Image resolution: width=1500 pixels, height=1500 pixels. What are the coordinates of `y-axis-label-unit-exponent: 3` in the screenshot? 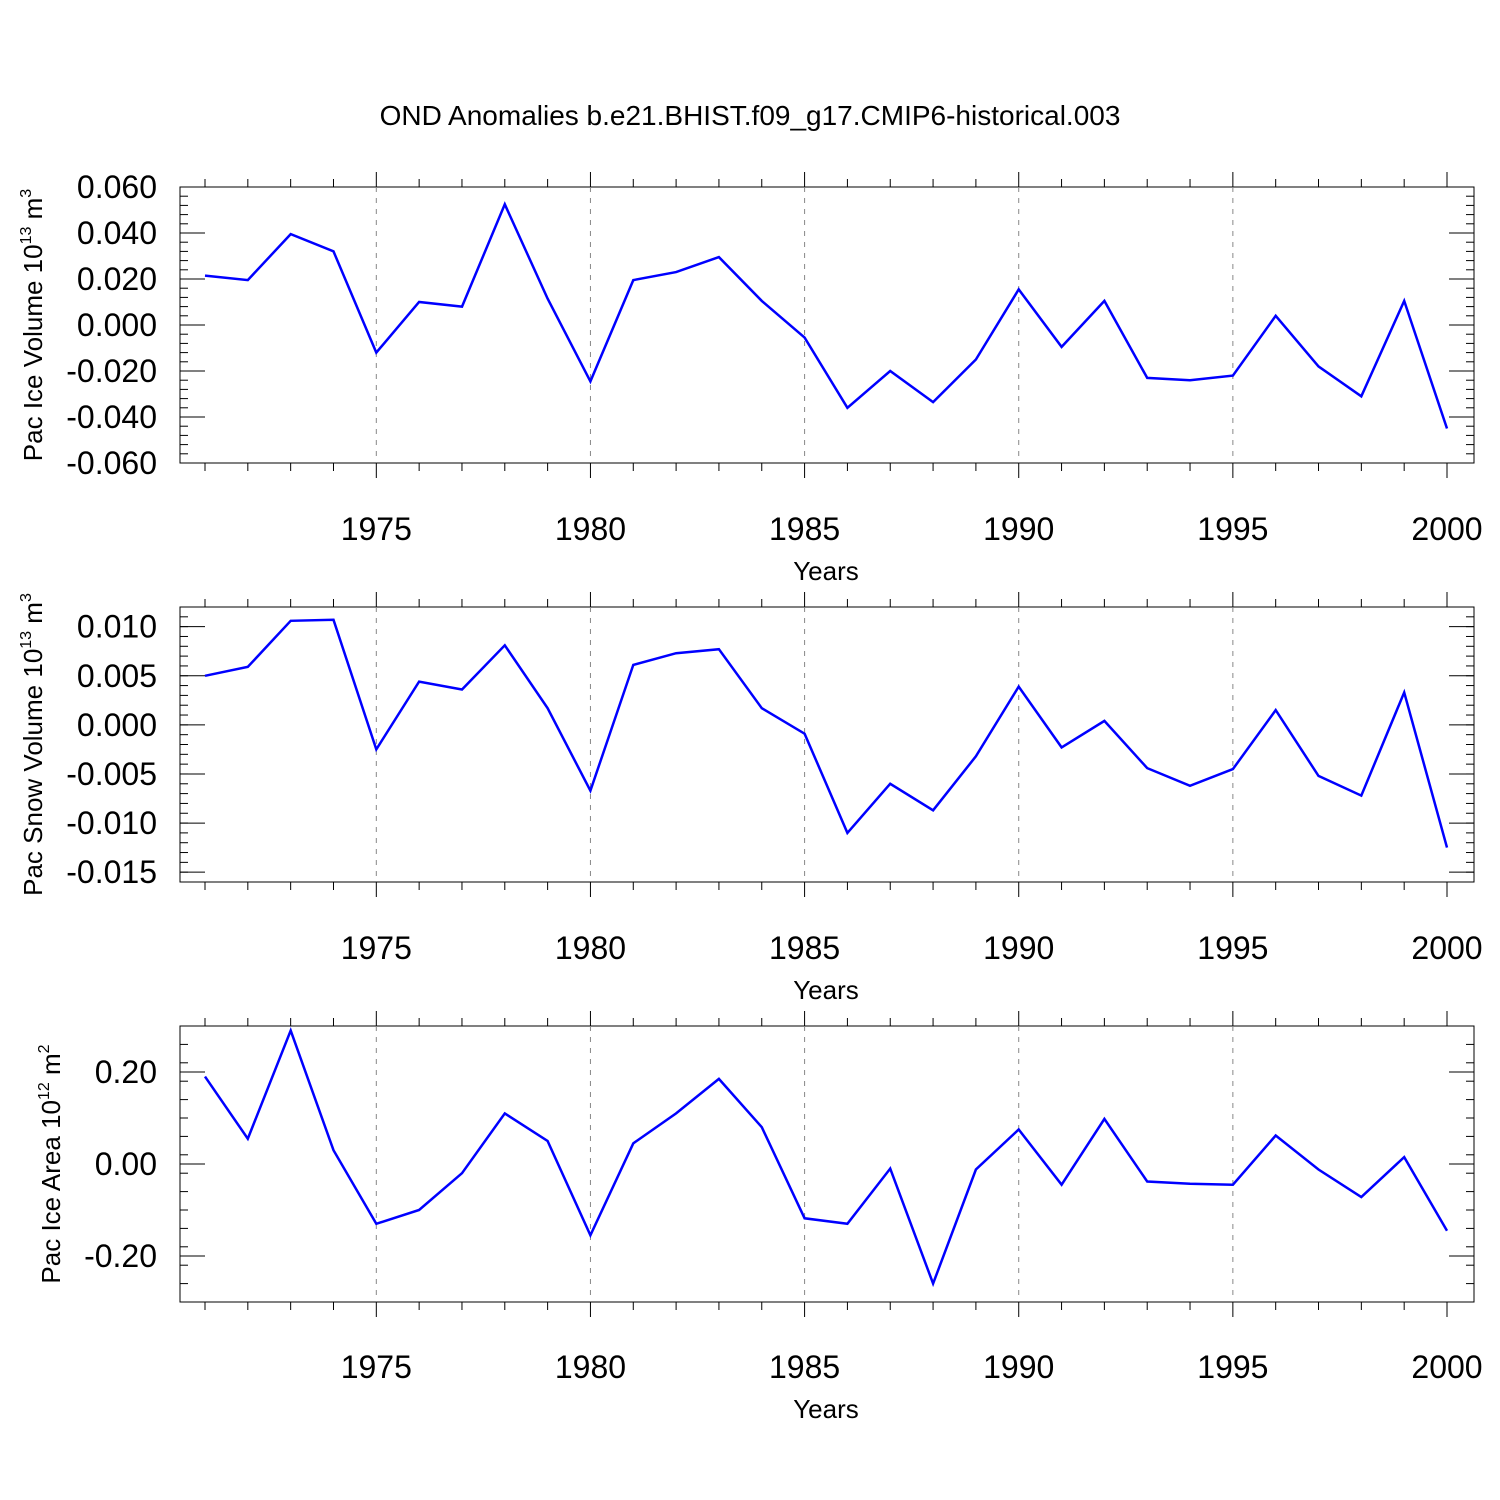 It's located at (26, 193).